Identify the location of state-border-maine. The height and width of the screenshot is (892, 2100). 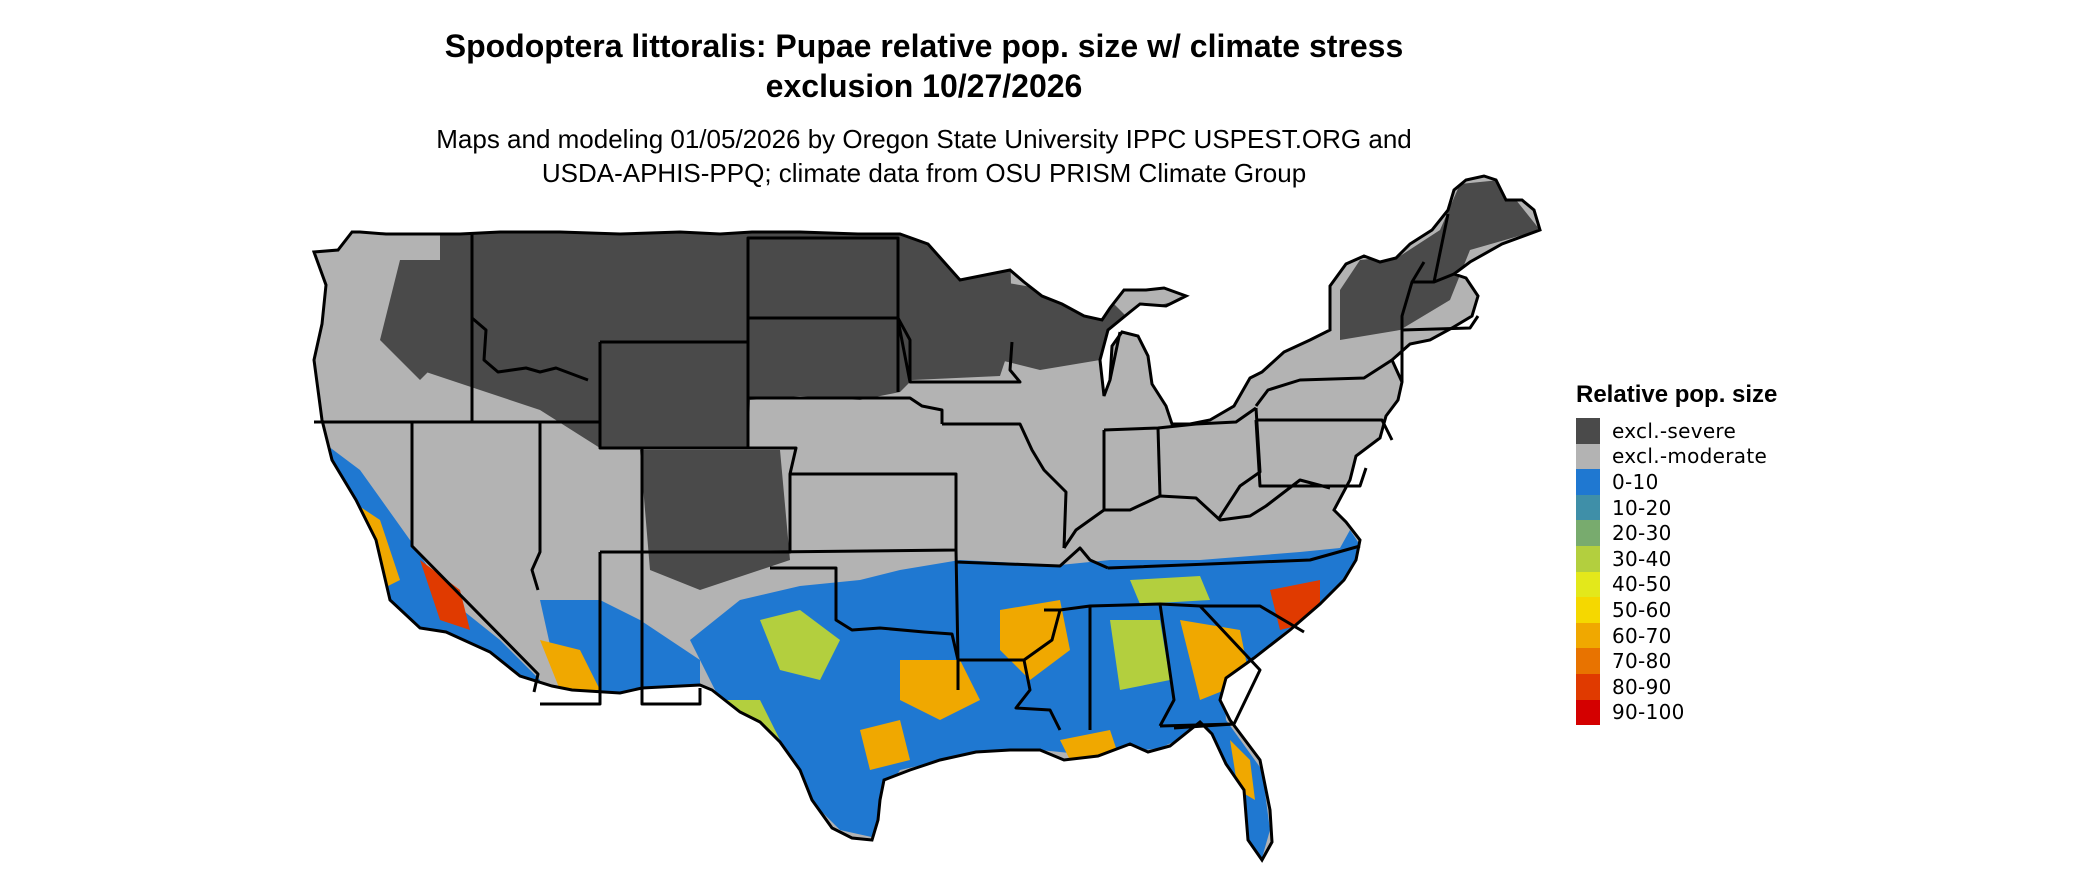
(1444, 278).